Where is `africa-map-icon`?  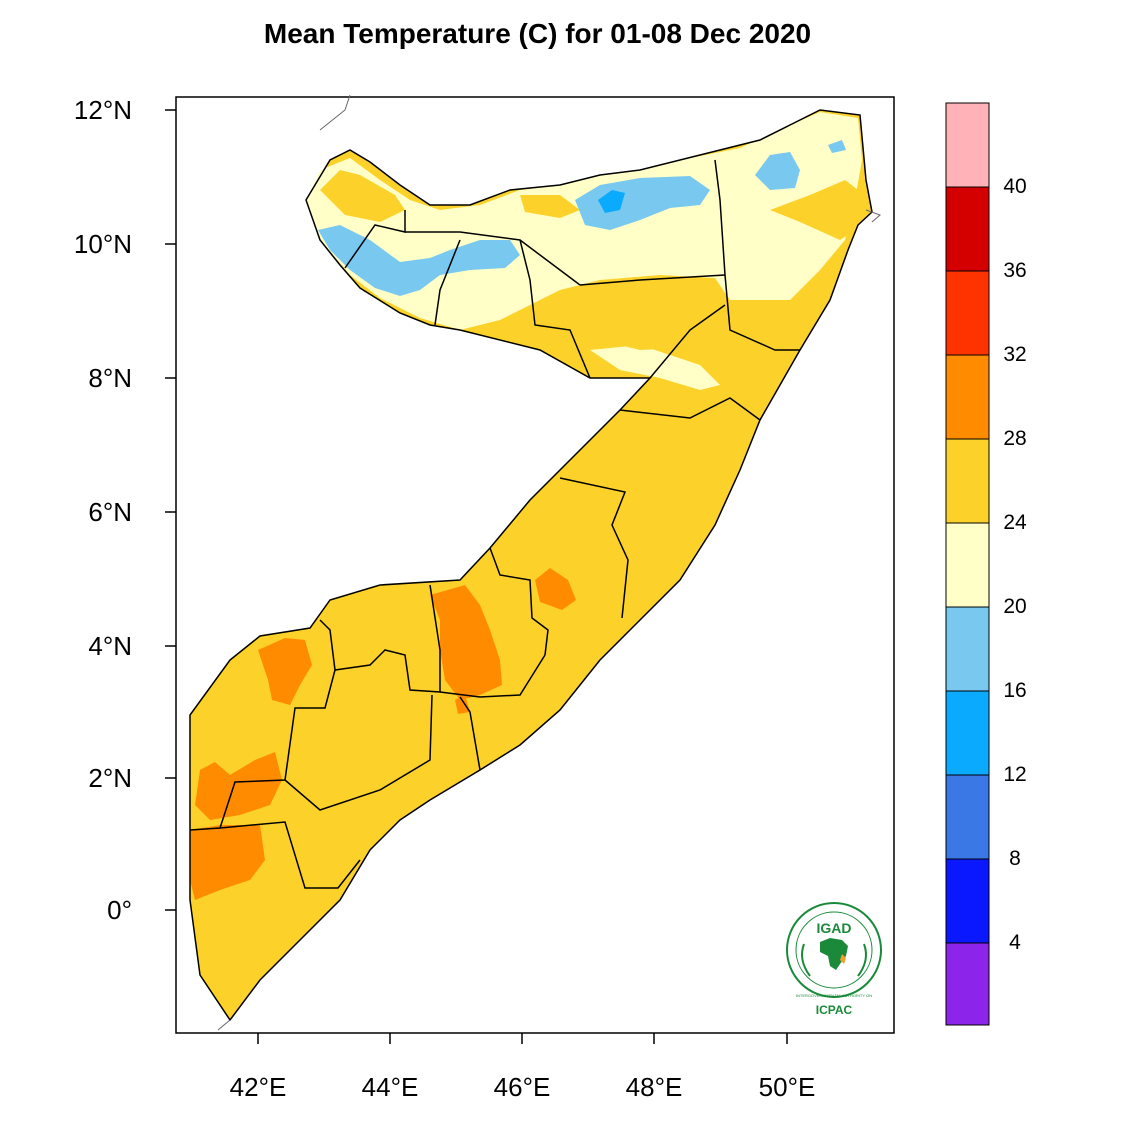
africa-map-icon is located at coordinates (834, 954).